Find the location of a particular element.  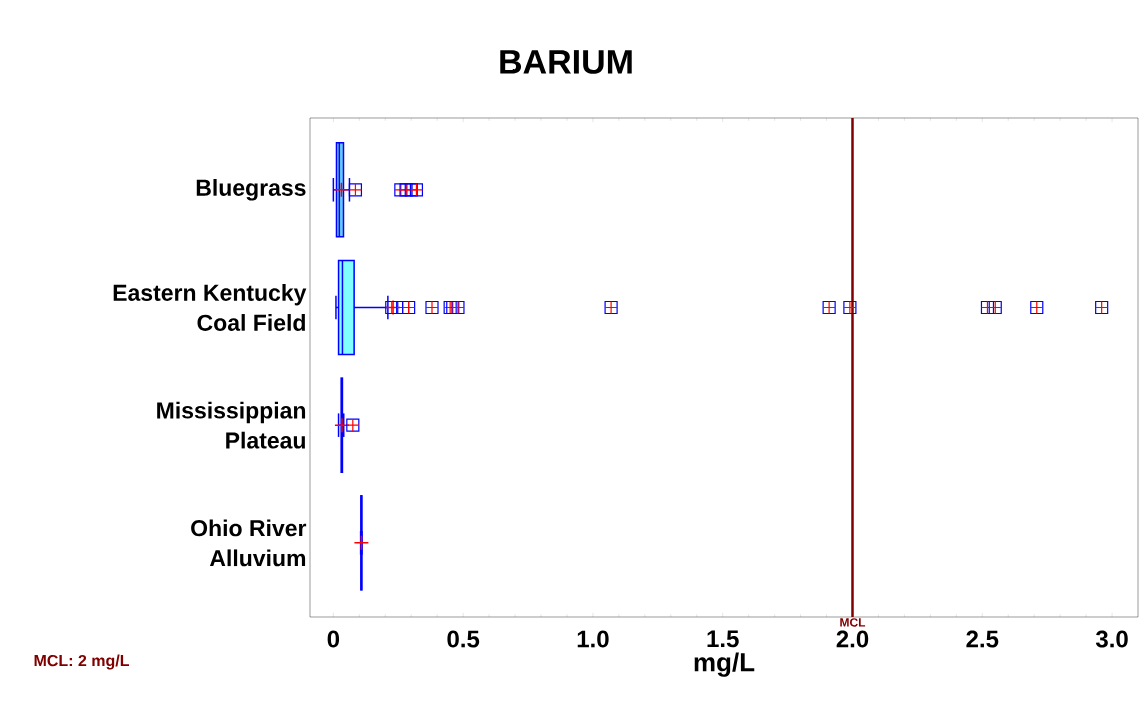

x-tick-label: 2.0 is located at coordinates (852, 639).